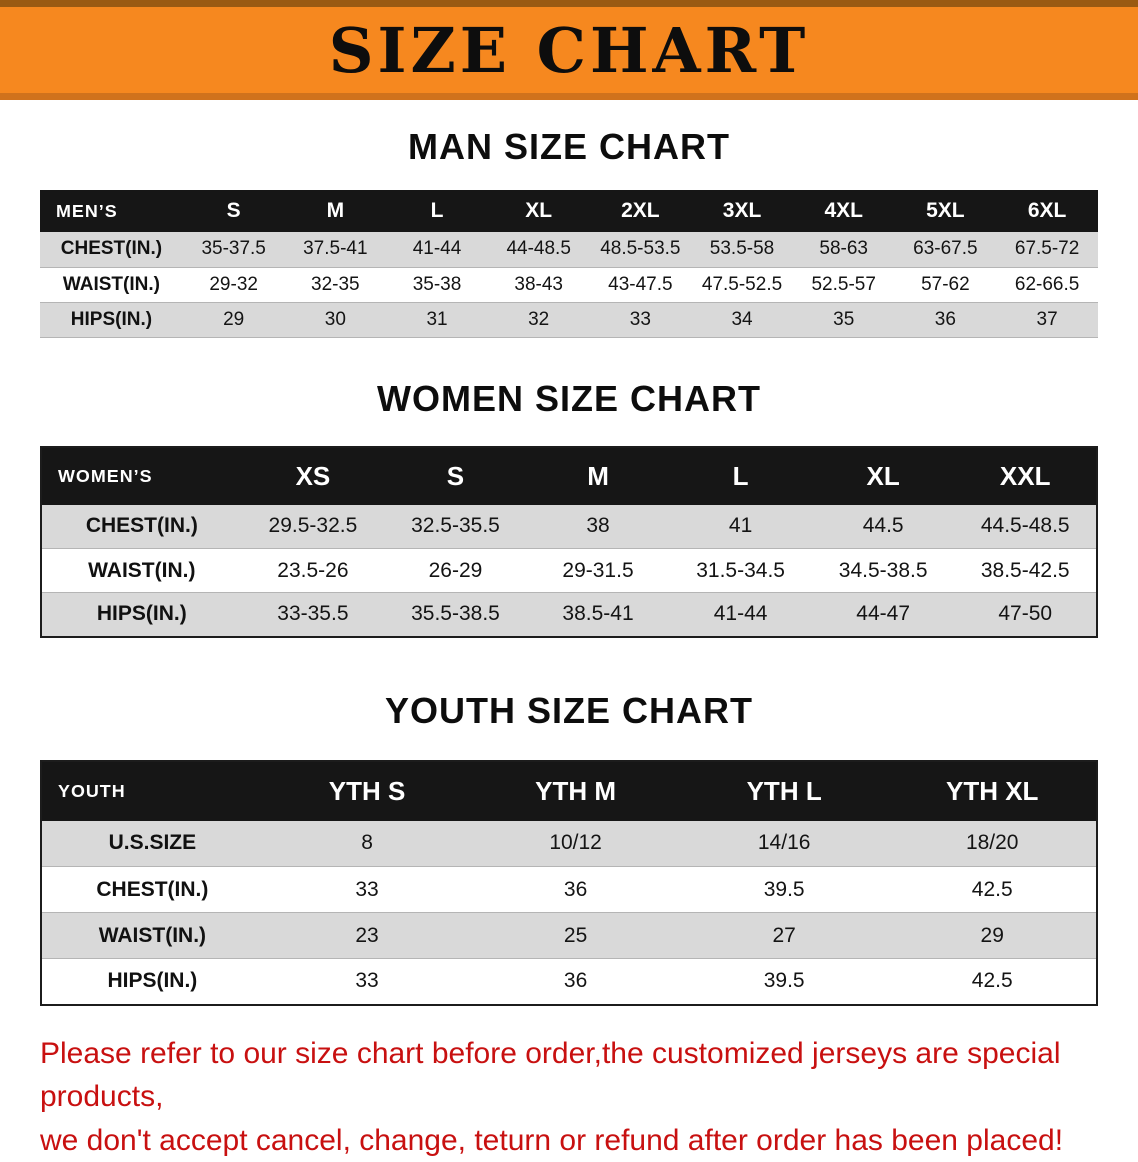 The image size is (1138, 1162). I want to click on banner: SIZE CHART, so click(569, 50).